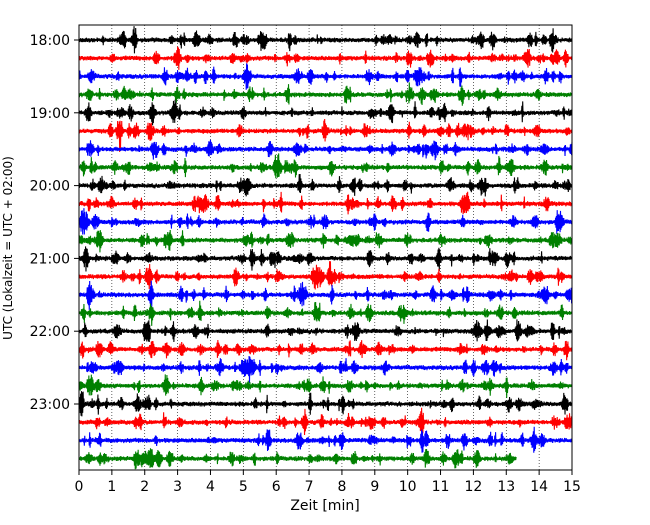 Image resolution: width=650 pixels, height=525 pixels. What do you see at coordinates (144, 487) in the screenshot?
I see `x-tick-label-2: 2` at bounding box center [144, 487].